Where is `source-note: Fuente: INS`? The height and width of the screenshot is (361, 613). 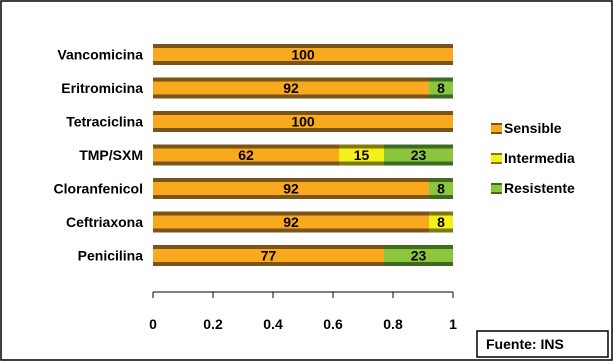 source-note: Fuente: INS is located at coordinates (525, 344).